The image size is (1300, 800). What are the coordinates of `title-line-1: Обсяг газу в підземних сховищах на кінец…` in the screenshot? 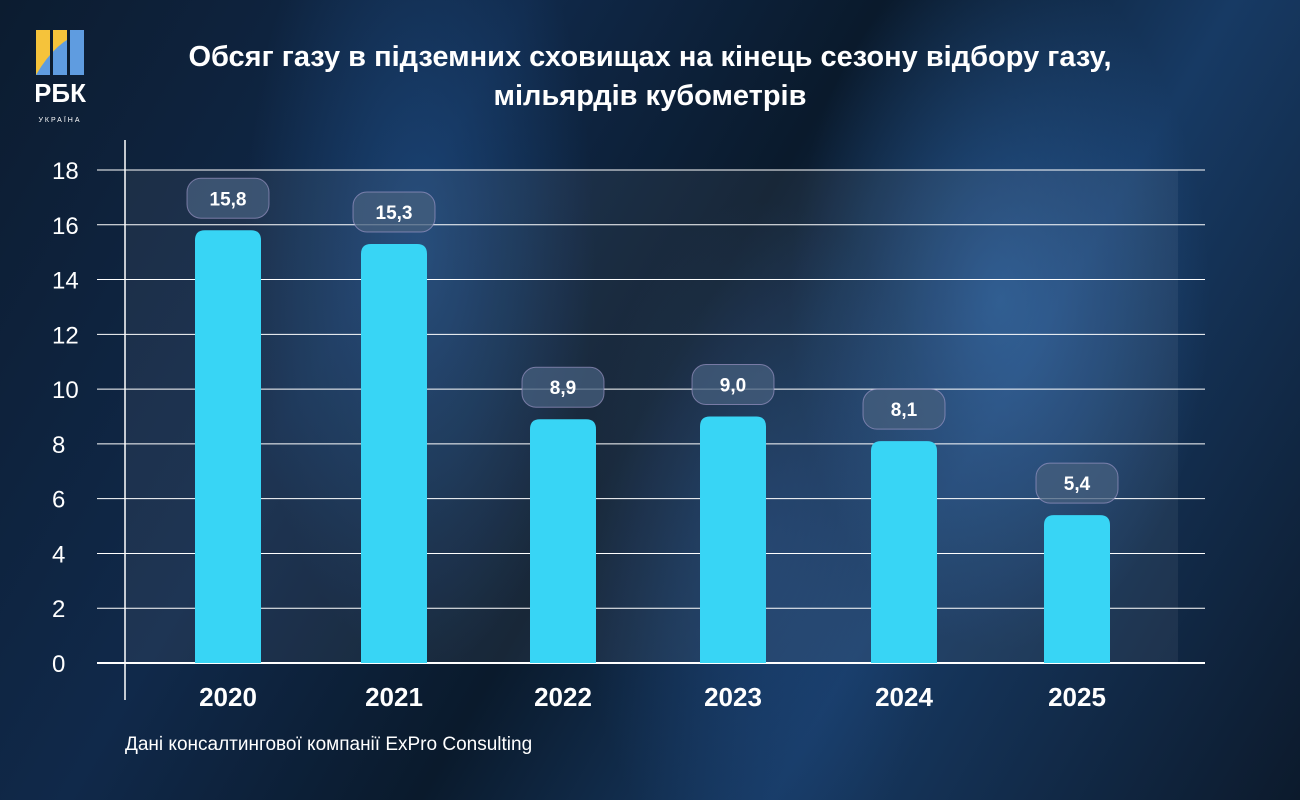 It's located at (650, 57).